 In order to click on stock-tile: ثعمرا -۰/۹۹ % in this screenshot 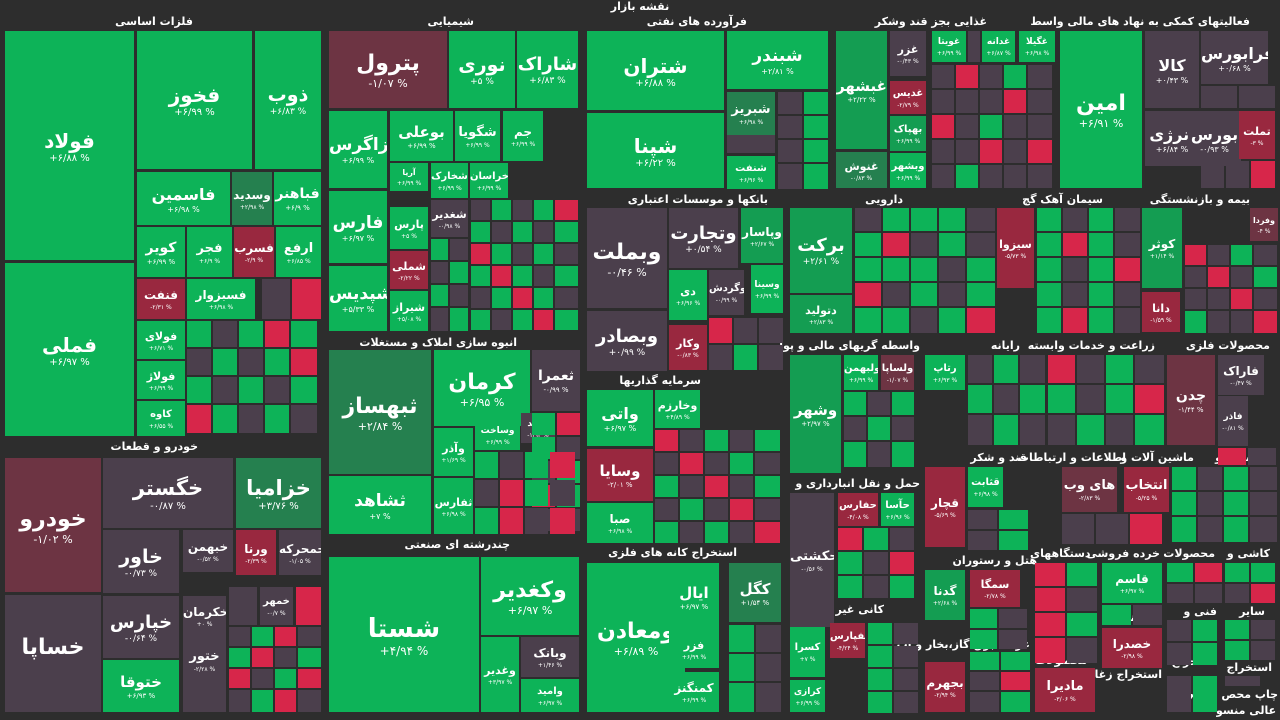, I will do `click(556, 380)`.